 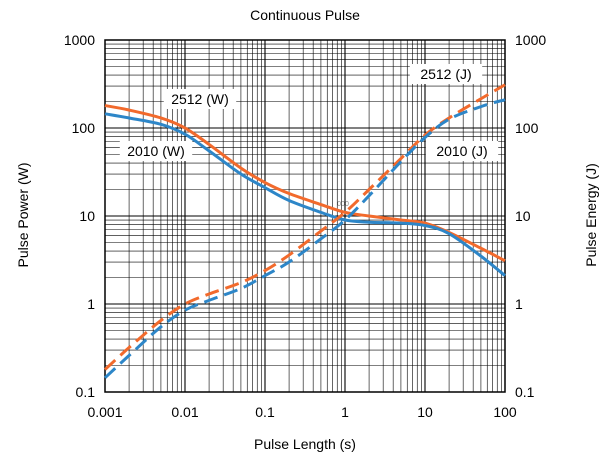 I want to click on y-tick-label-right: 1, so click(x=519, y=304).